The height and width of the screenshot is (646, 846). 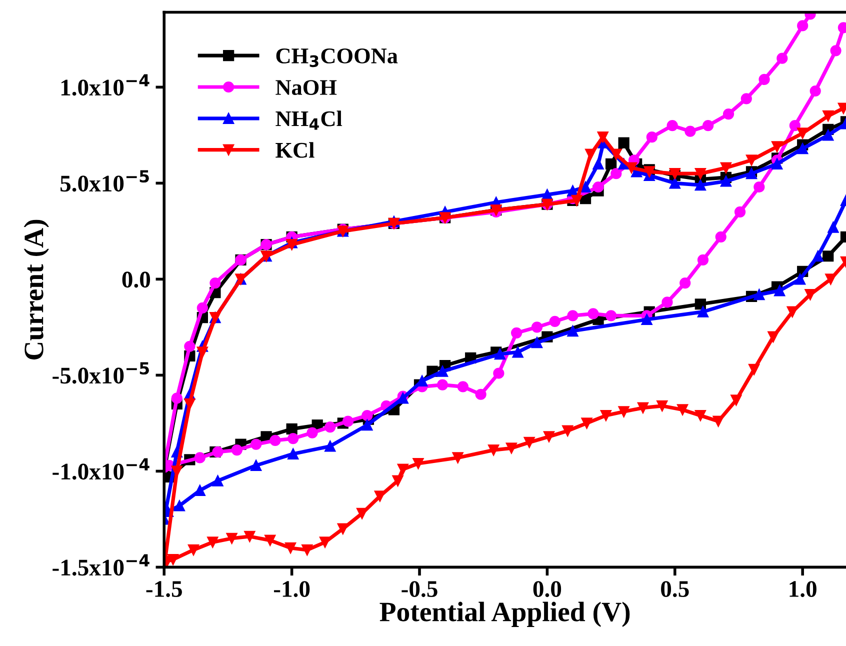 I want to click on x-tick-label: 1.0, so click(x=803, y=589).